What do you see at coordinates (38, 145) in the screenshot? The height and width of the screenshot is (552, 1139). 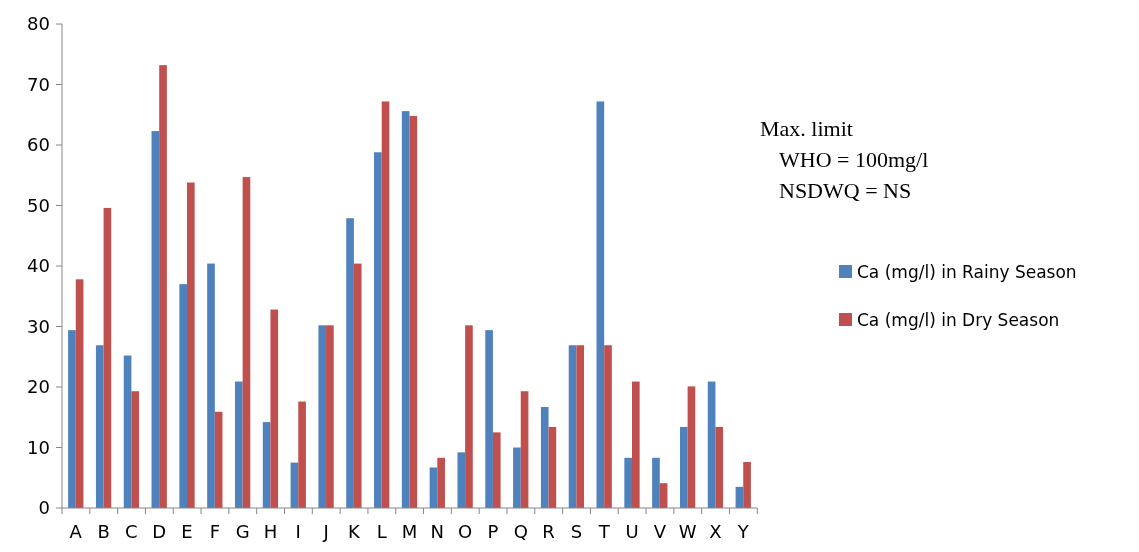 I see `y-tick-label: 60` at bounding box center [38, 145].